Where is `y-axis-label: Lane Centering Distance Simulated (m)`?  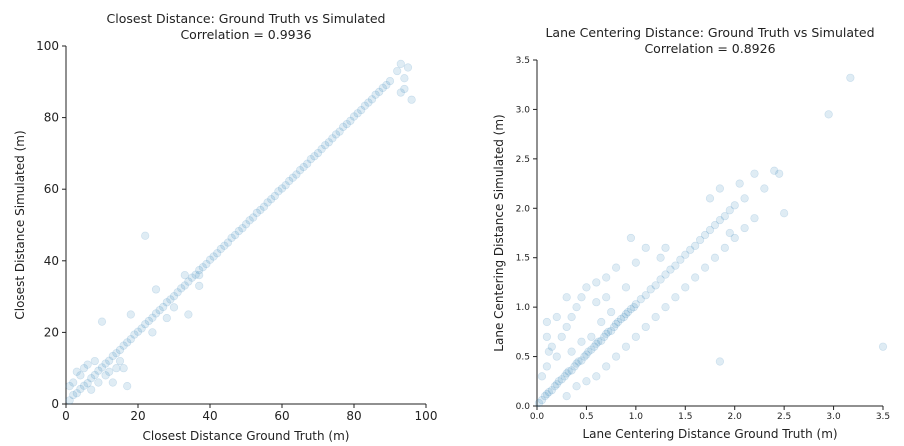 y-axis-label: Lane Centering Distance Simulated (m) is located at coordinates (499, 232).